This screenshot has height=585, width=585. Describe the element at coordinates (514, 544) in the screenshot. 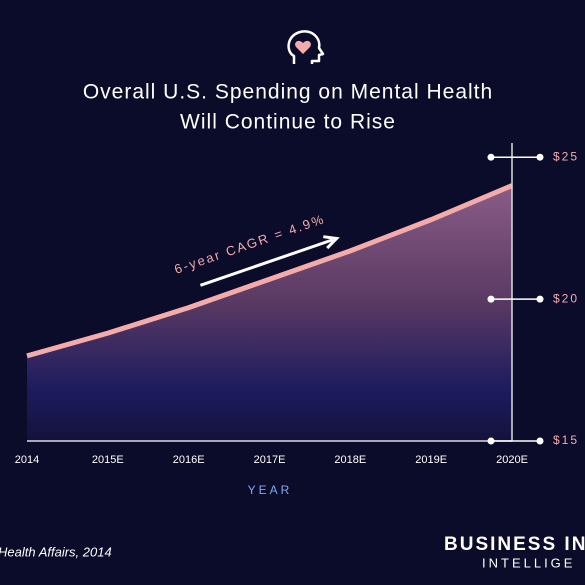

I see `brand: BUSINESS IN` at that location.